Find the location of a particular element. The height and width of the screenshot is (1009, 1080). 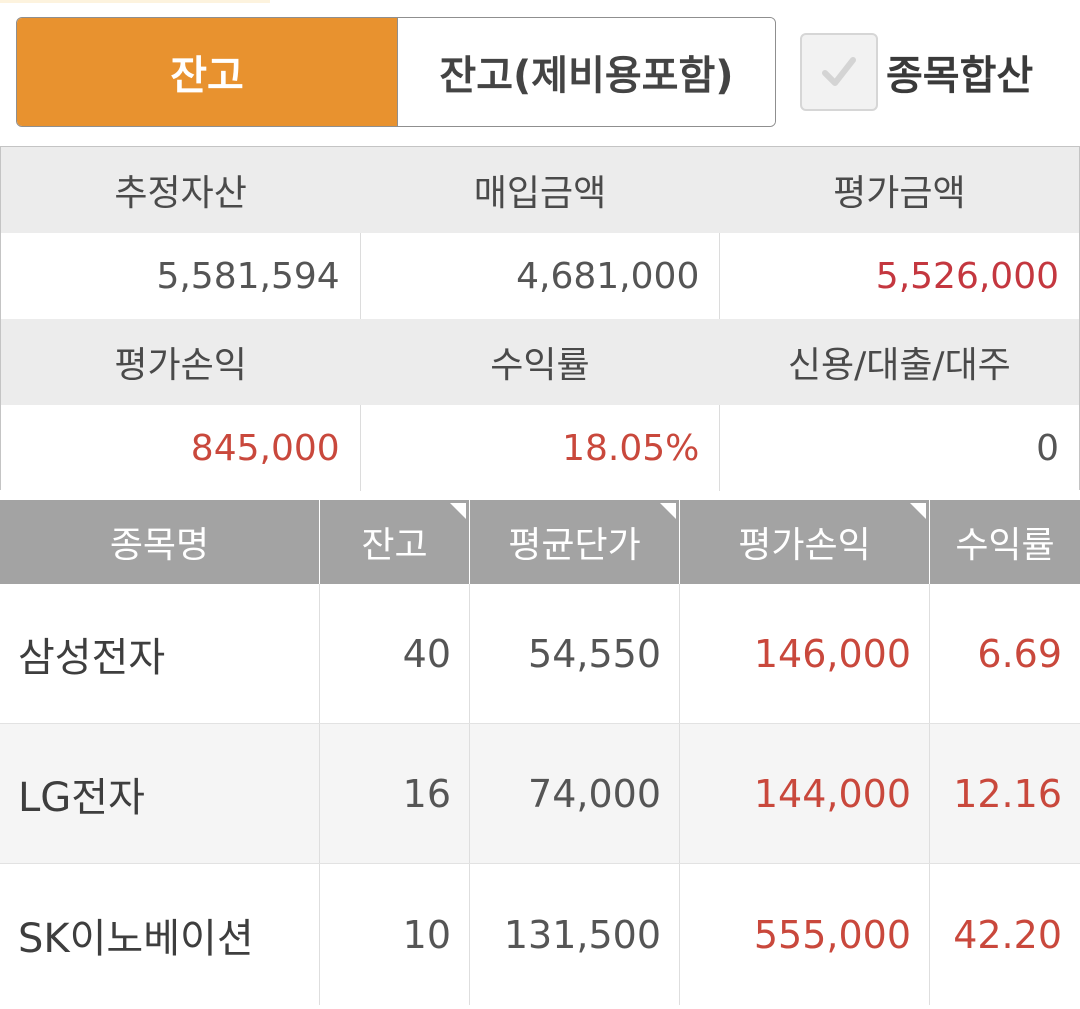

stock-name: LG전자 is located at coordinates (160, 793).